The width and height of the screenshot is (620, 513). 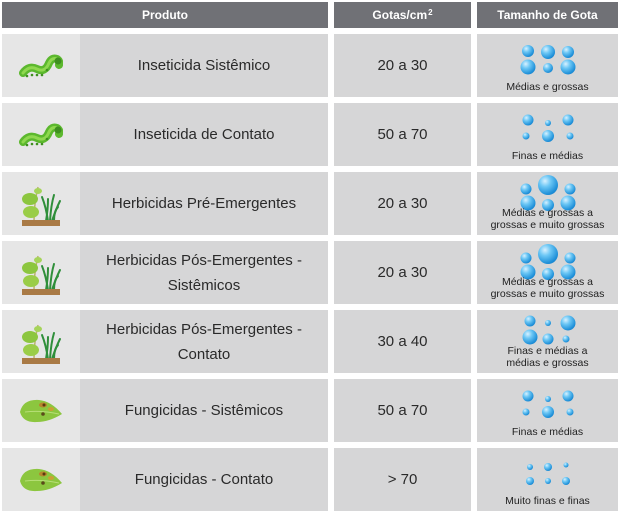 I want to click on header-gotas-superscript: 2, so click(x=430, y=12).